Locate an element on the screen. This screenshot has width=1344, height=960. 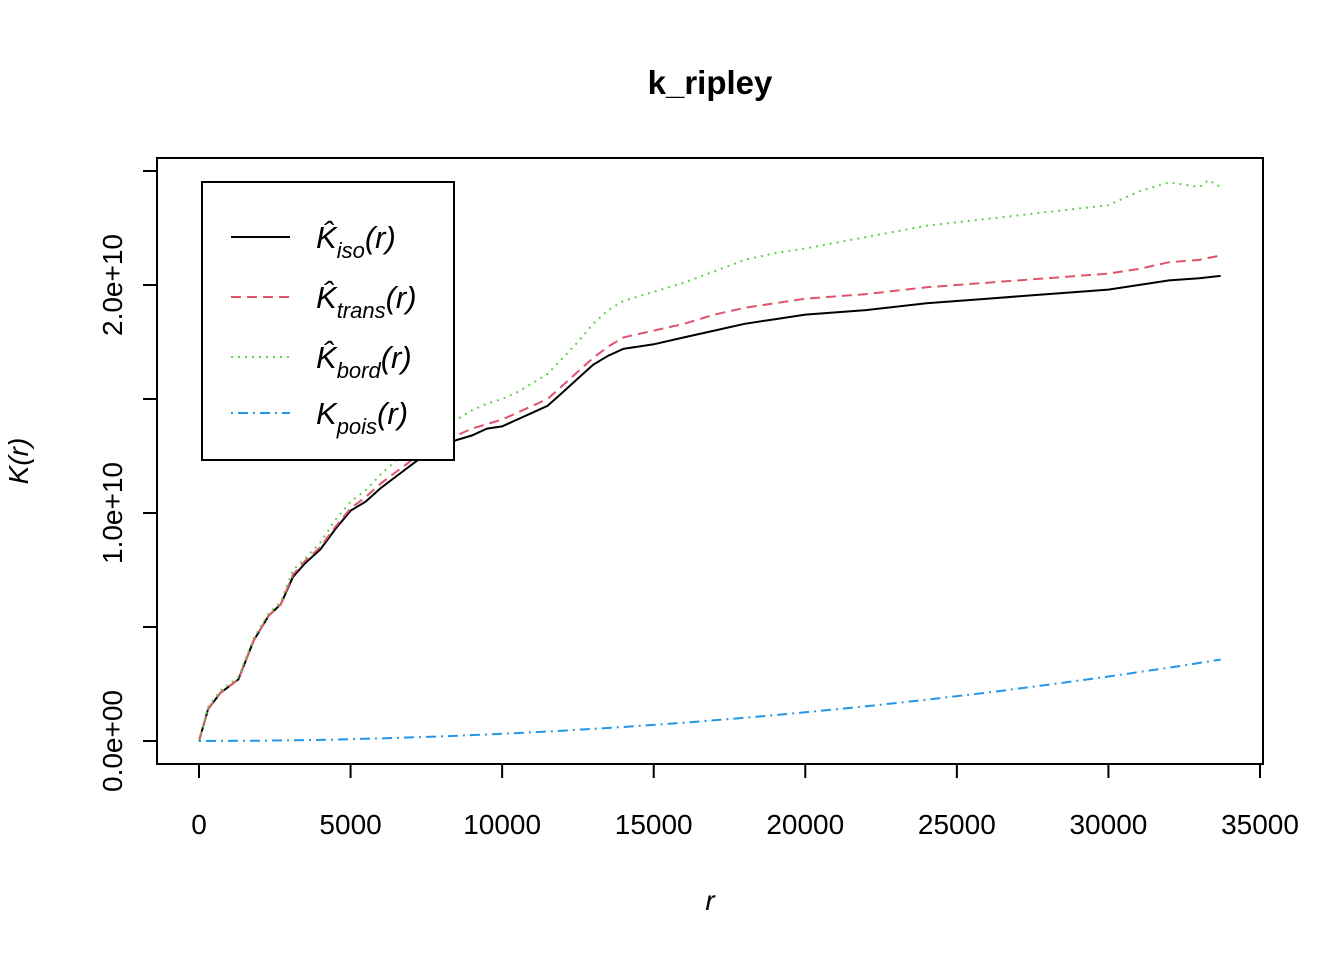
x-tick-label: 5000 is located at coordinates (350, 824).